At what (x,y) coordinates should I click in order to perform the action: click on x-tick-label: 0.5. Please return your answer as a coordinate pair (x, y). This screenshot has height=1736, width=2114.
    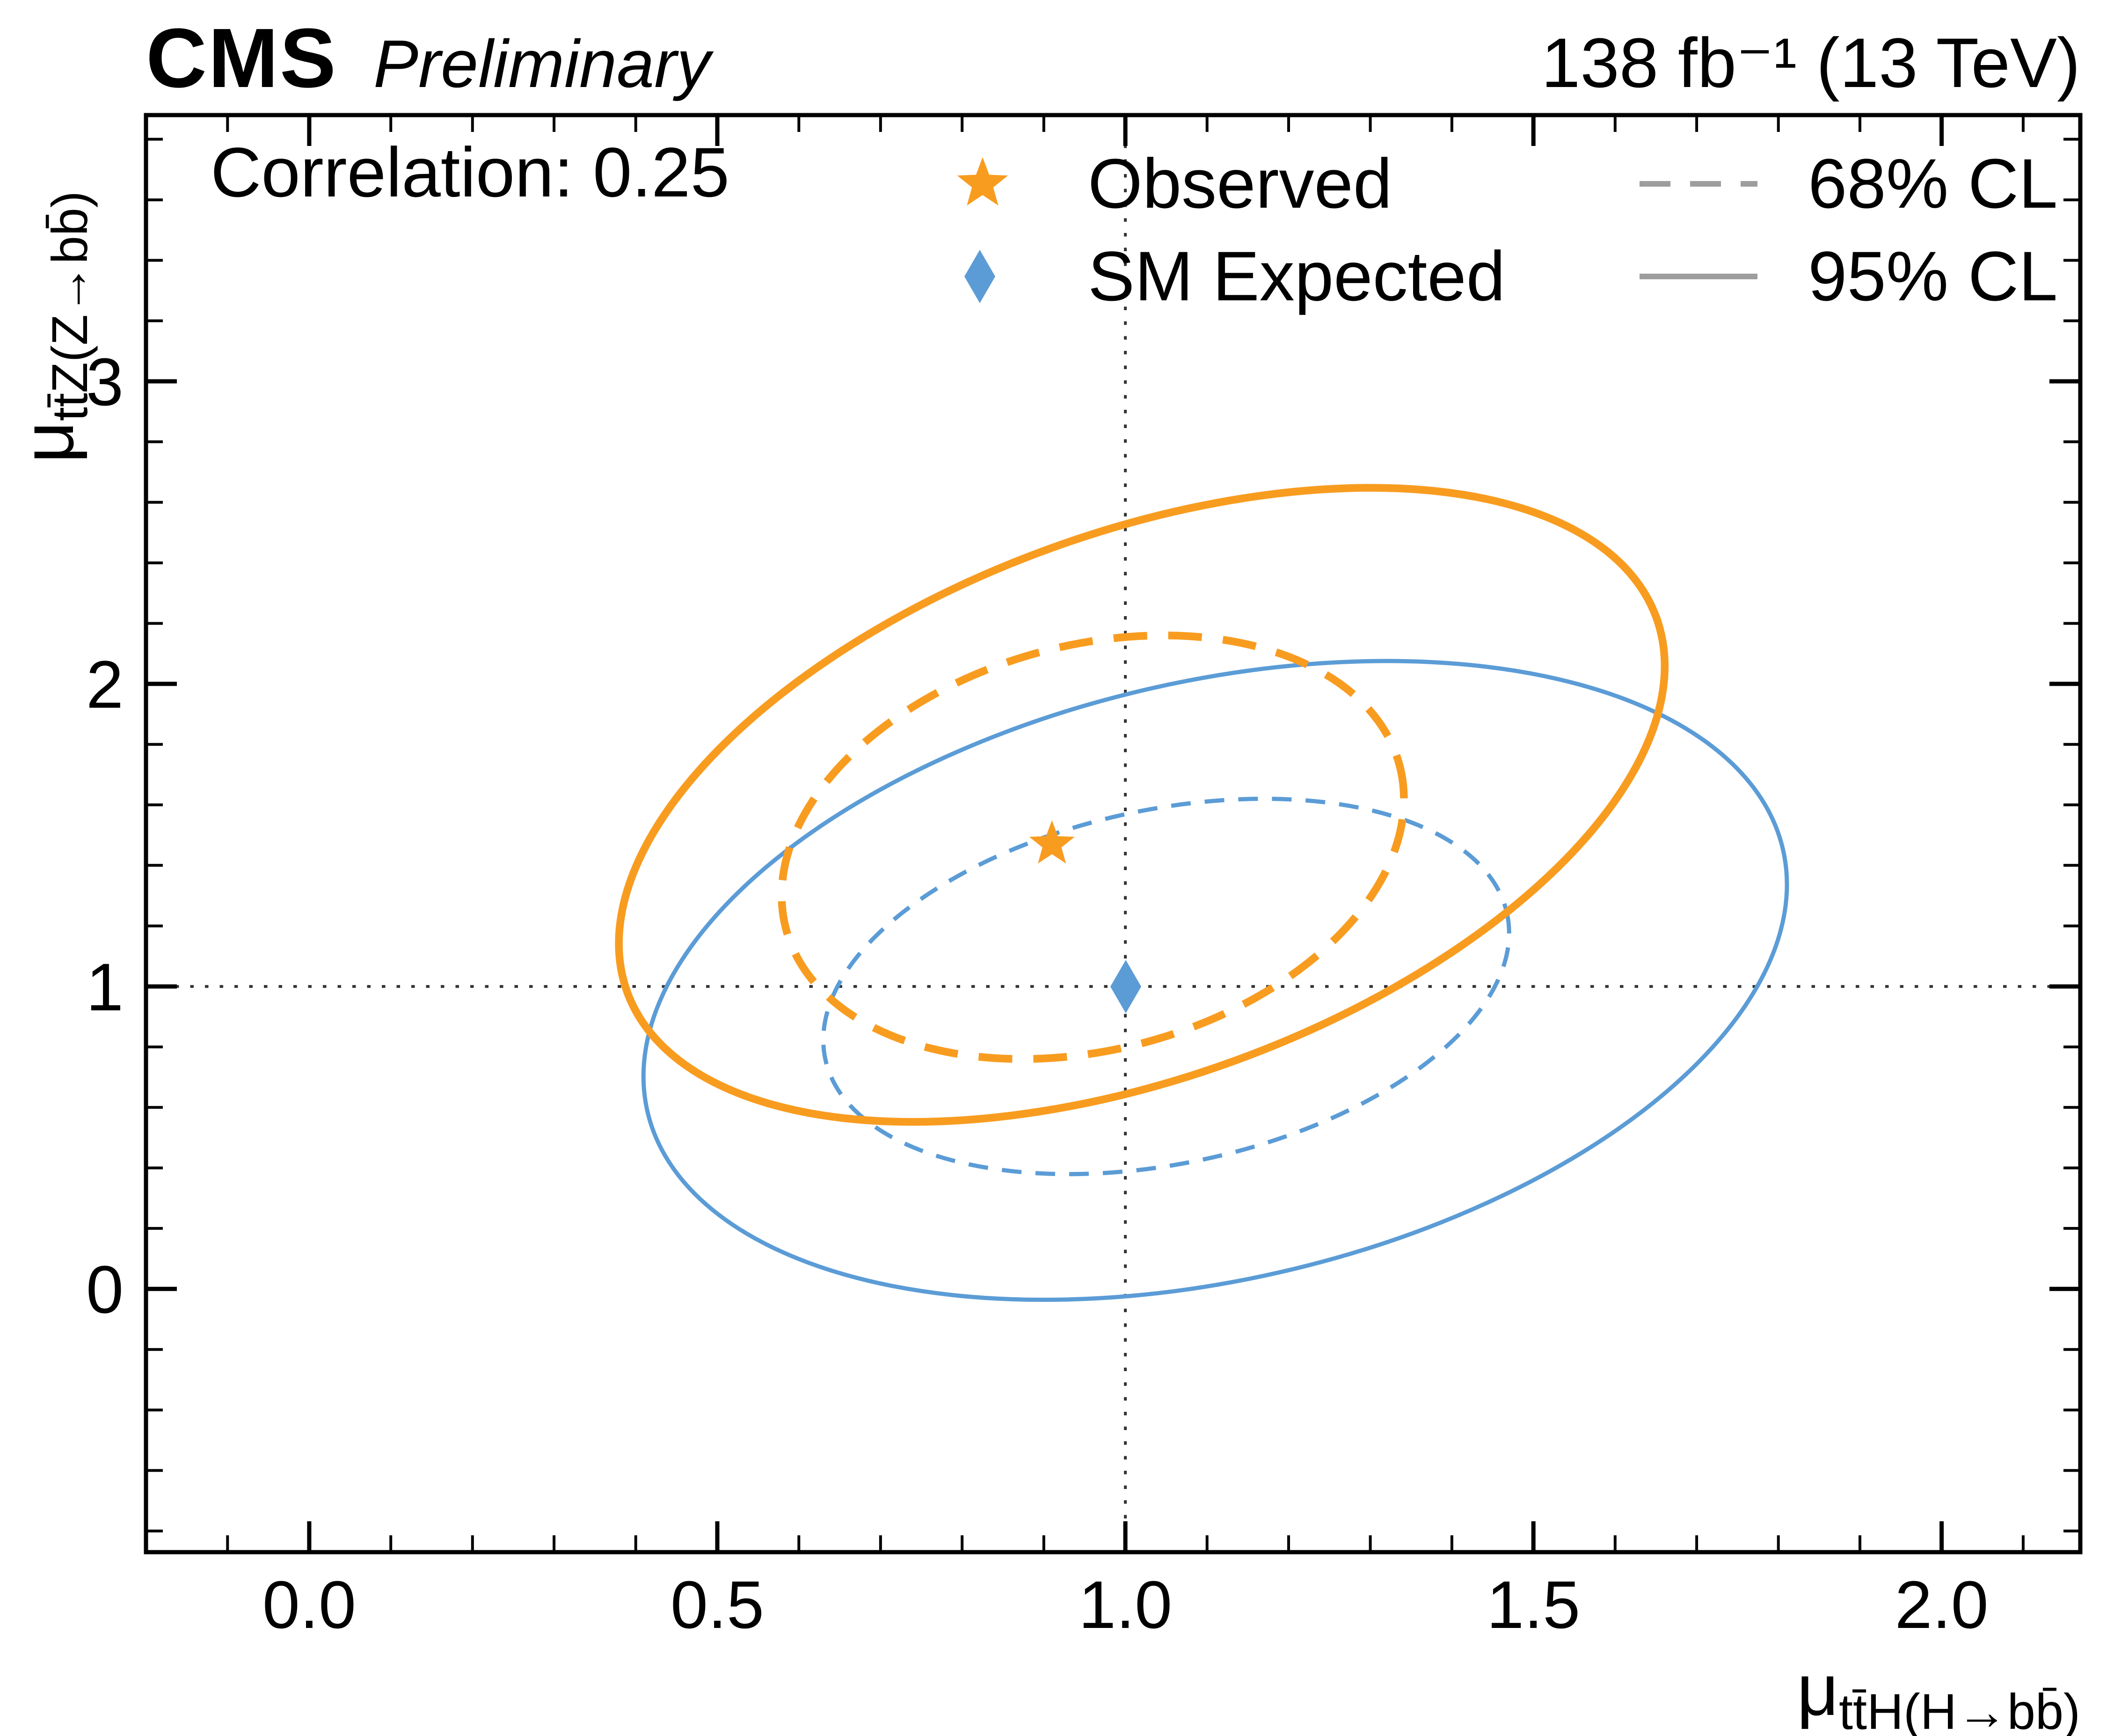
    Looking at the image, I should click on (717, 1604).